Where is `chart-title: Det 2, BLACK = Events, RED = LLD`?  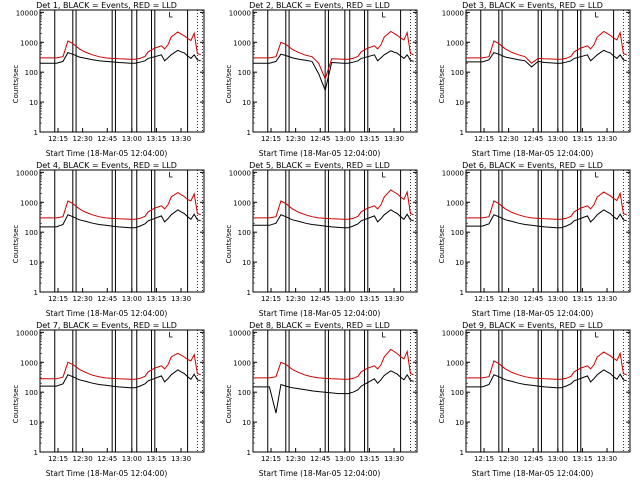 chart-title: Det 2, BLACK = Events, RED = LLD is located at coordinates (319, 5).